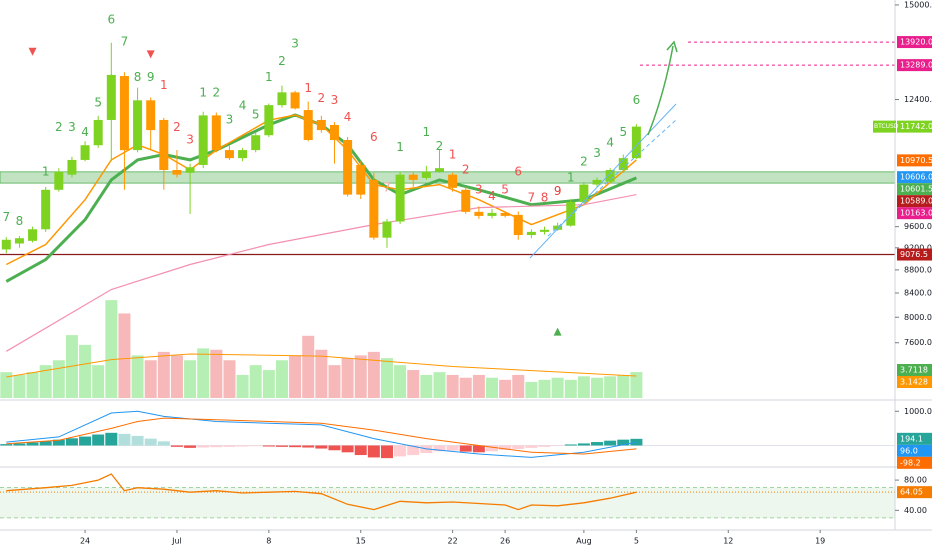 The width and height of the screenshot is (932, 550). What do you see at coordinates (374, 137) in the screenshot?
I see `td-count-label: 6` at bounding box center [374, 137].